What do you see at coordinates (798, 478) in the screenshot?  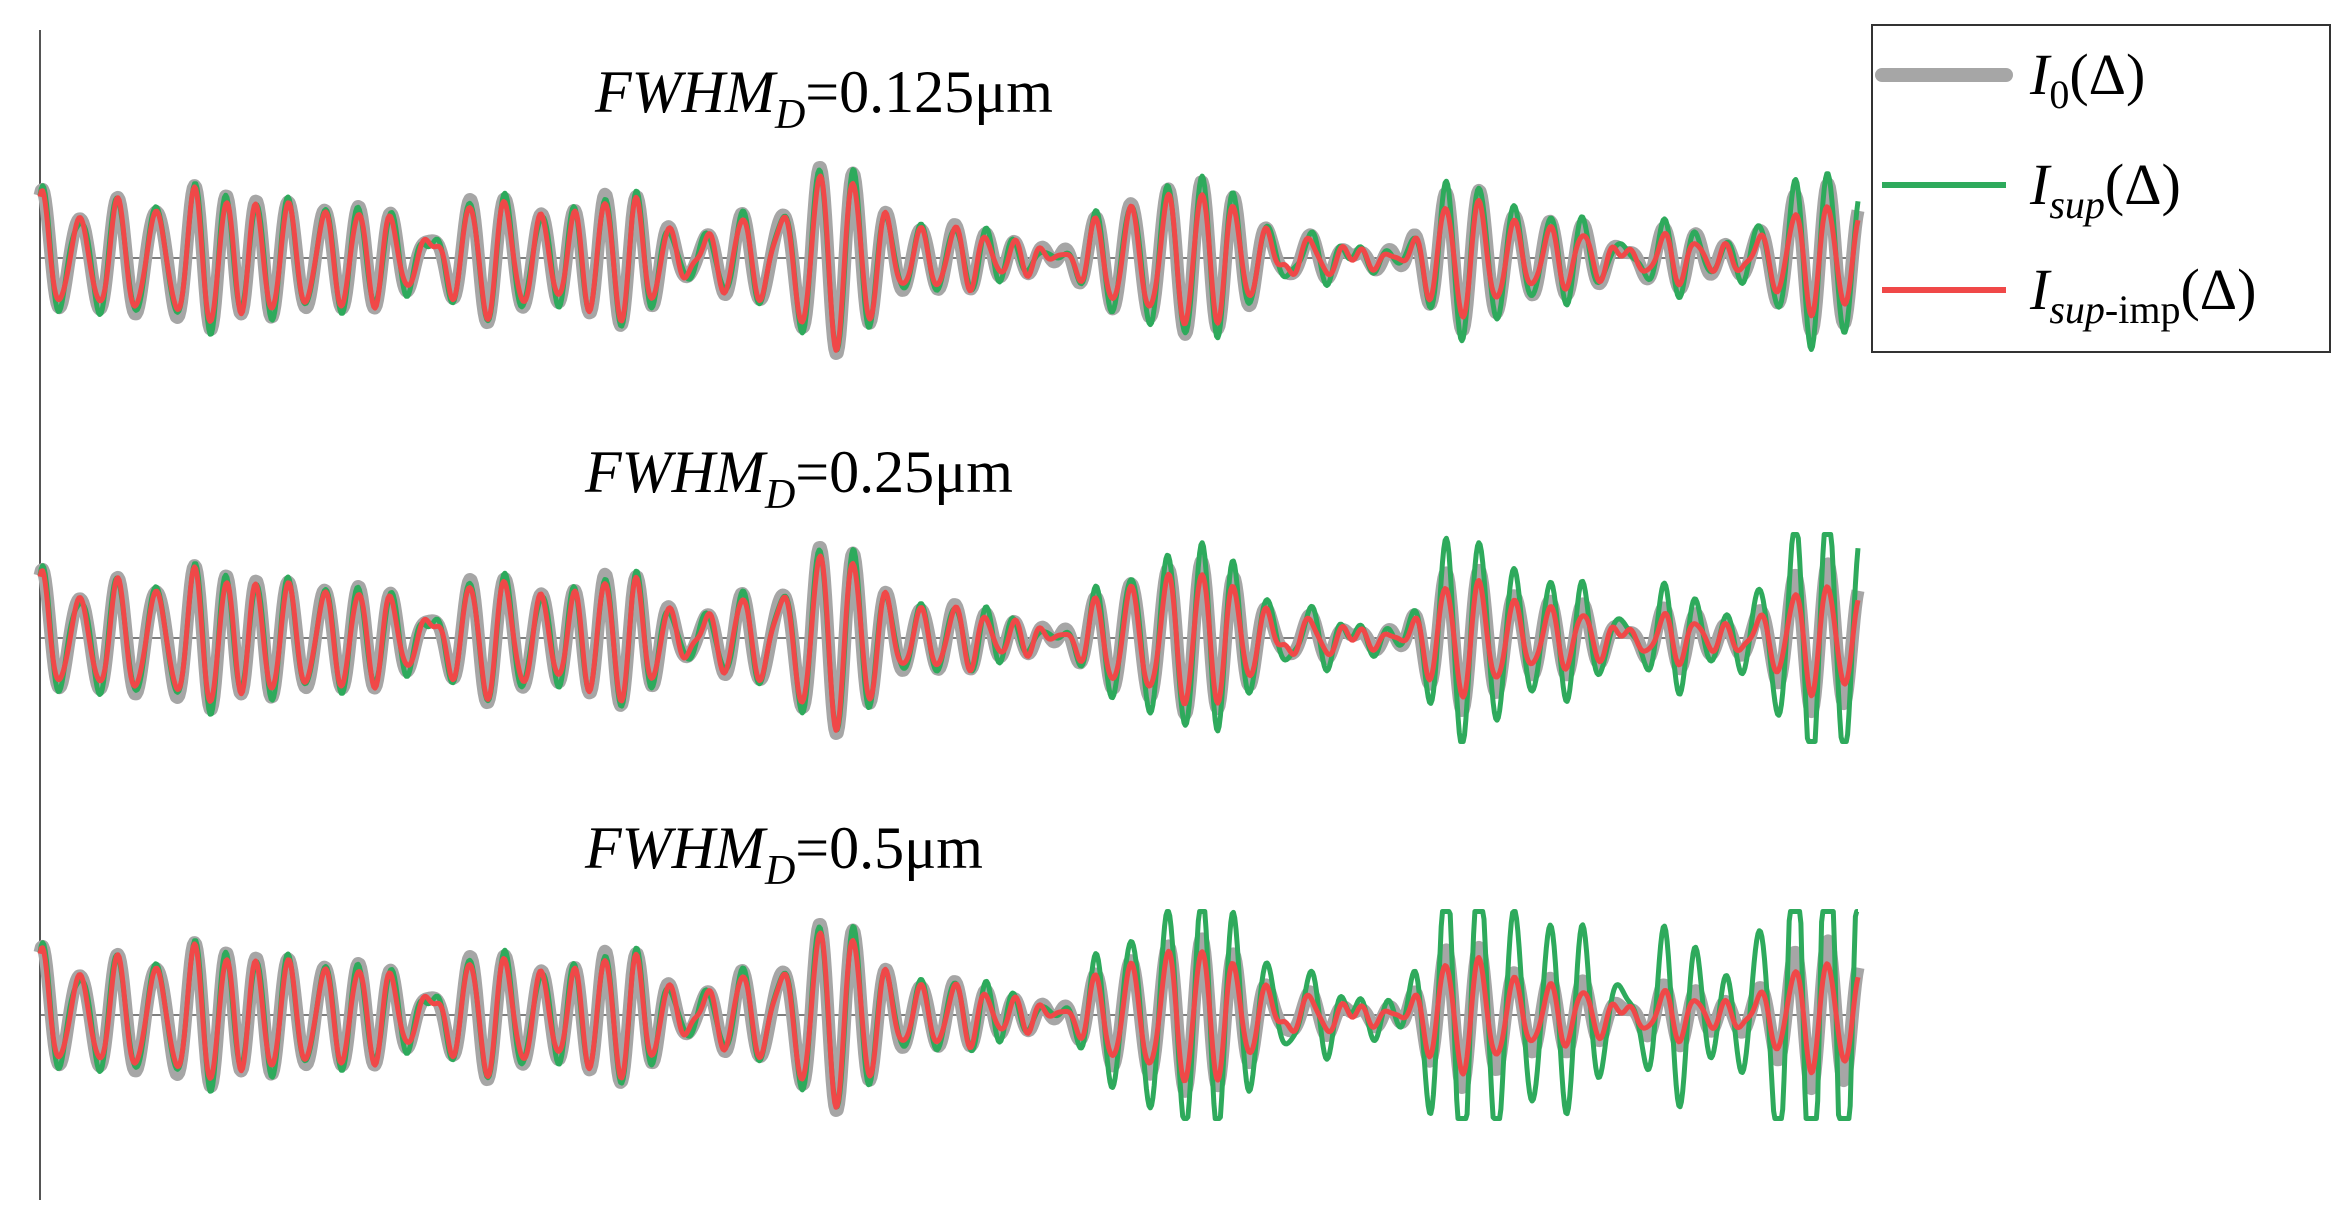 I see `panel-title: FWHMD=0.25μm` at bounding box center [798, 478].